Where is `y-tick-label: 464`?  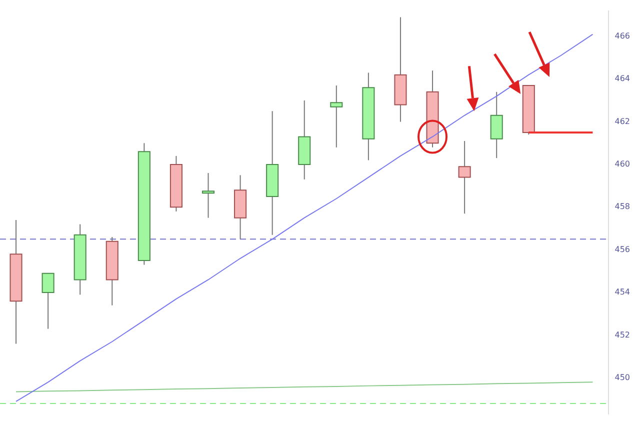 y-tick-label: 464 is located at coordinates (622, 79).